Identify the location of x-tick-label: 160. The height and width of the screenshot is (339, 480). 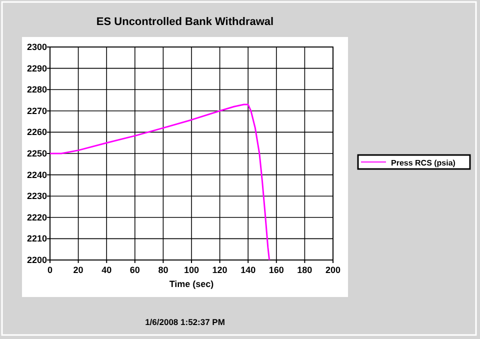
(276, 270).